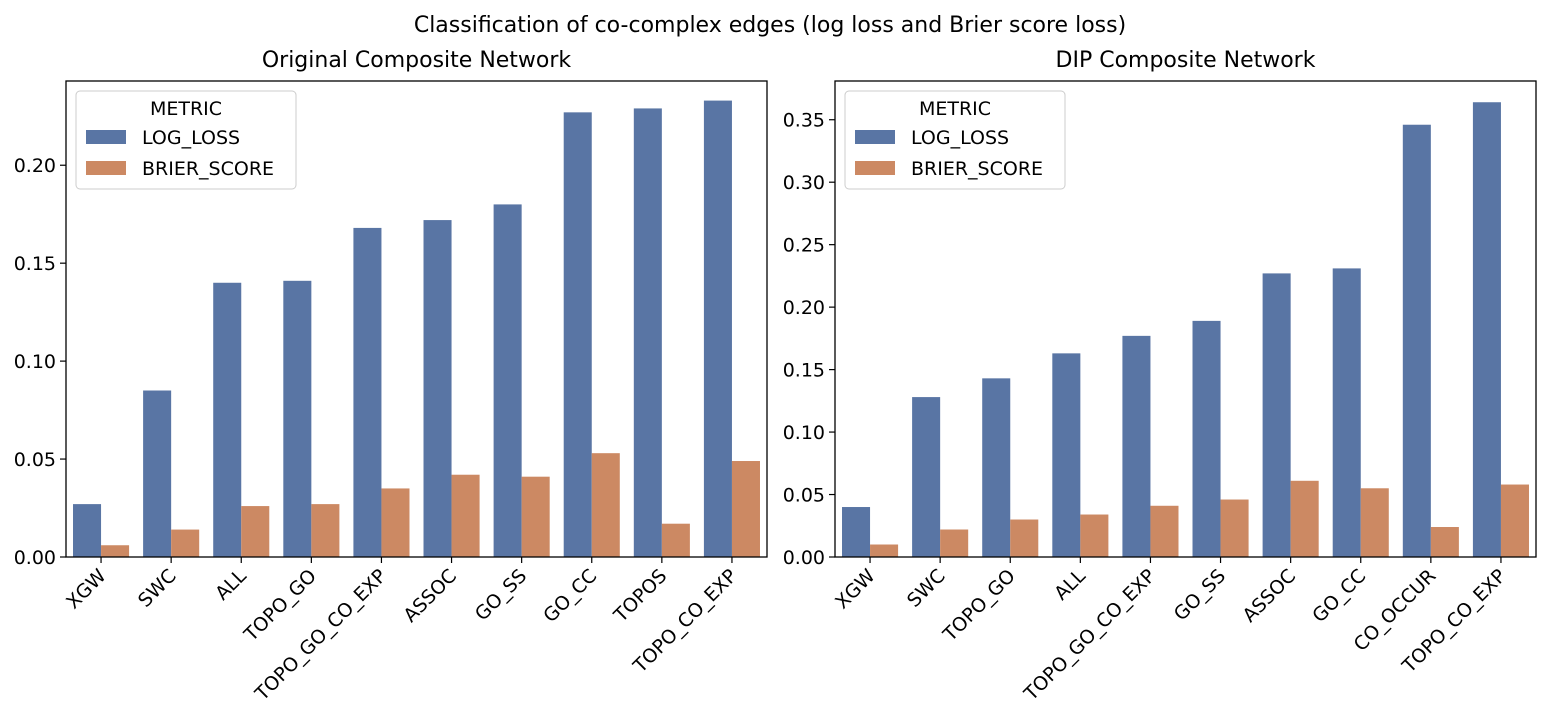  What do you see at coordinates (804, 121) in the screenshot?
I see `y-tick-label: 0.35` at bounding box center [804, 121].